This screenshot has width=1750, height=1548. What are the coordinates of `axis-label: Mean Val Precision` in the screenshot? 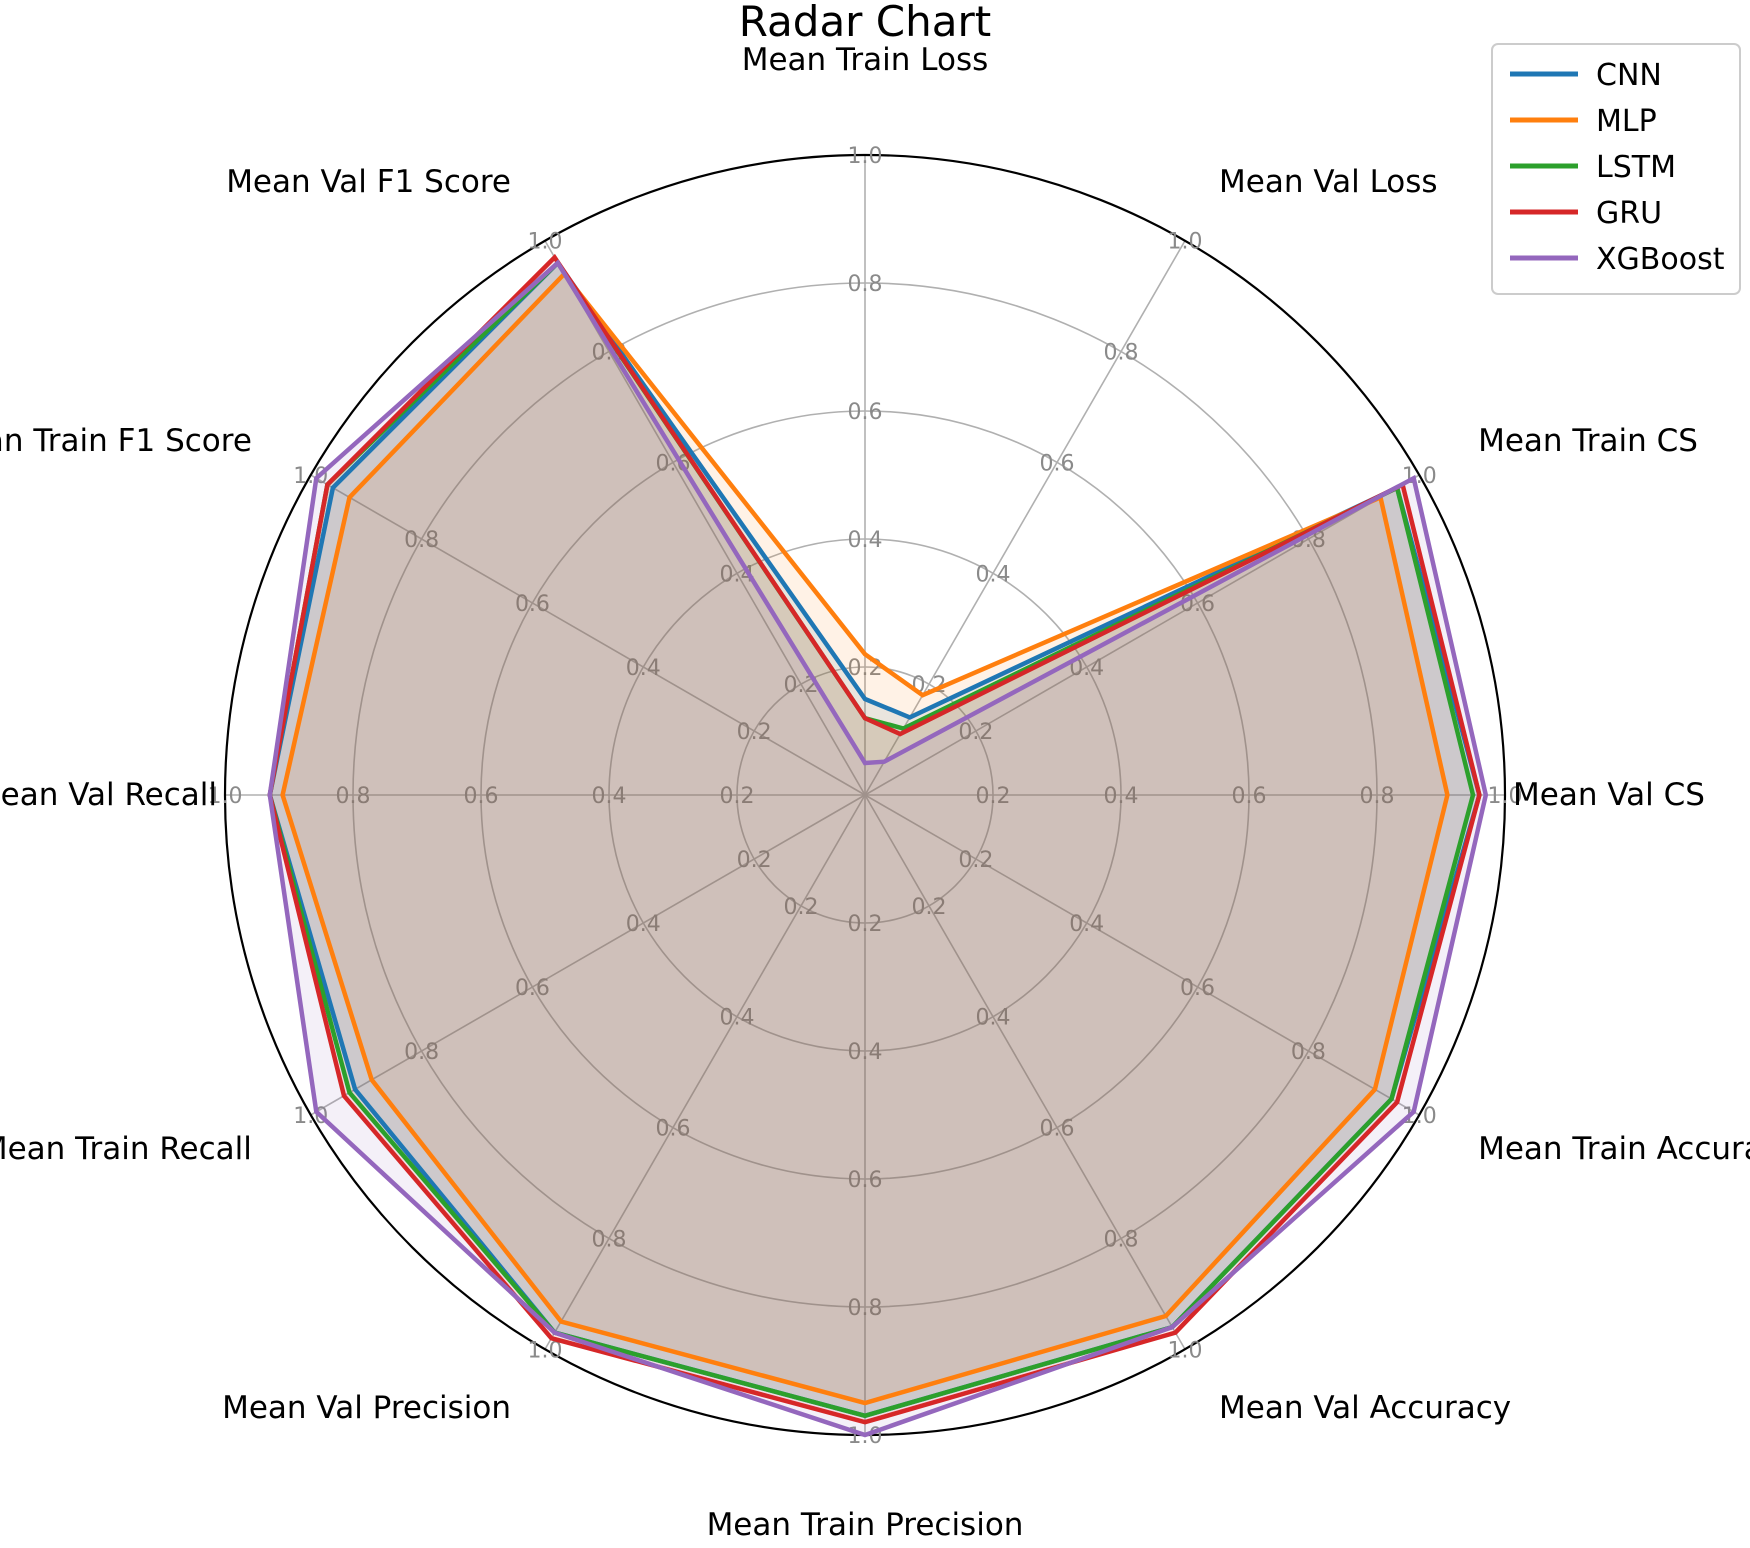 It's located at (366, 1408).